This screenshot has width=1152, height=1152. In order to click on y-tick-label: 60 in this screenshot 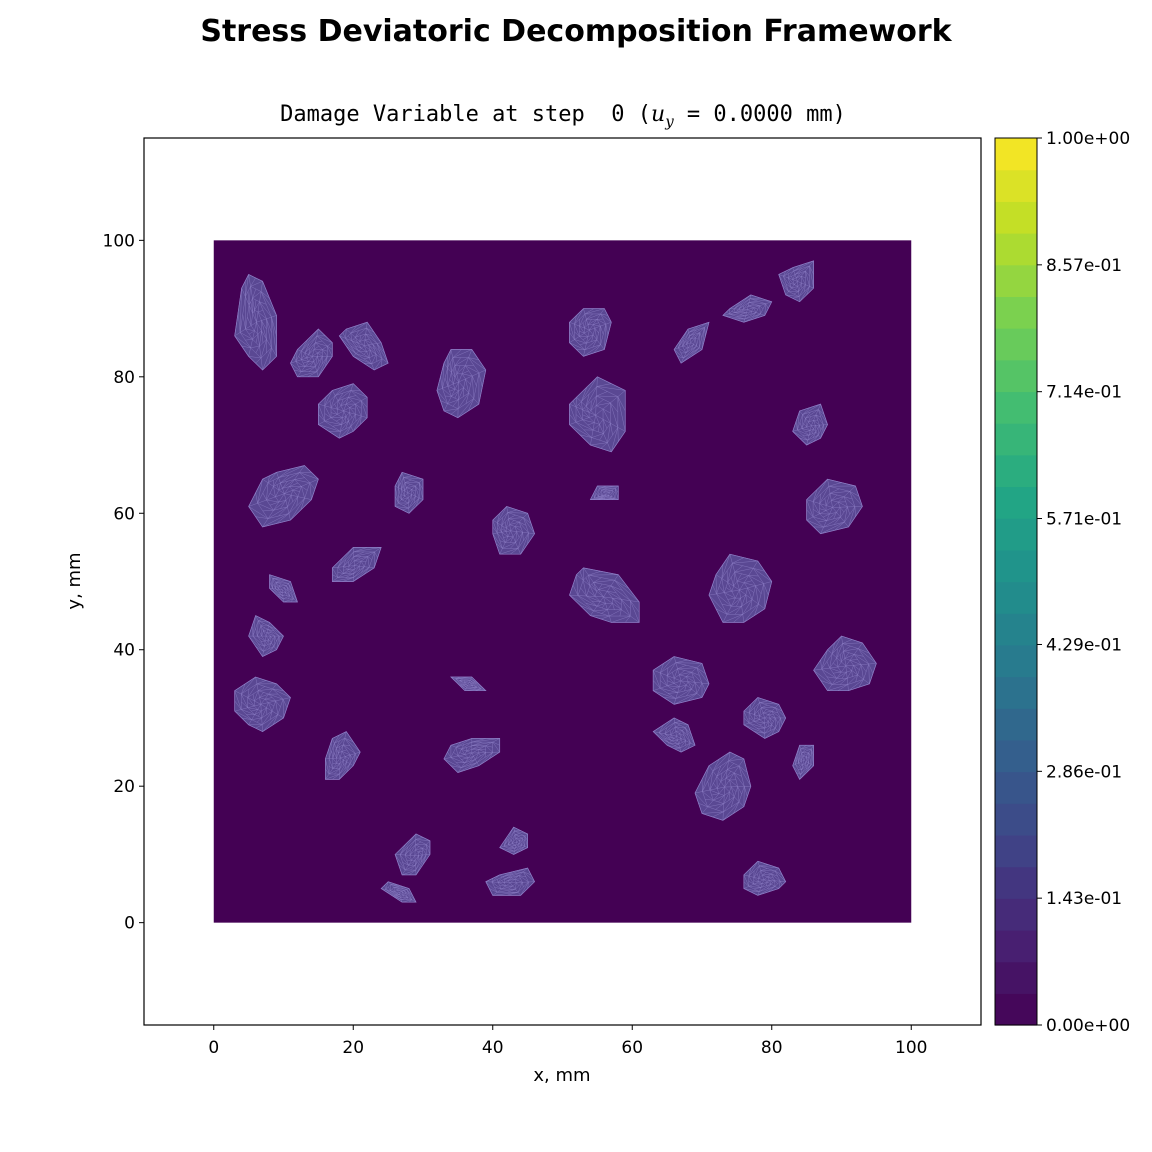, I will do `click(124, 514)`.